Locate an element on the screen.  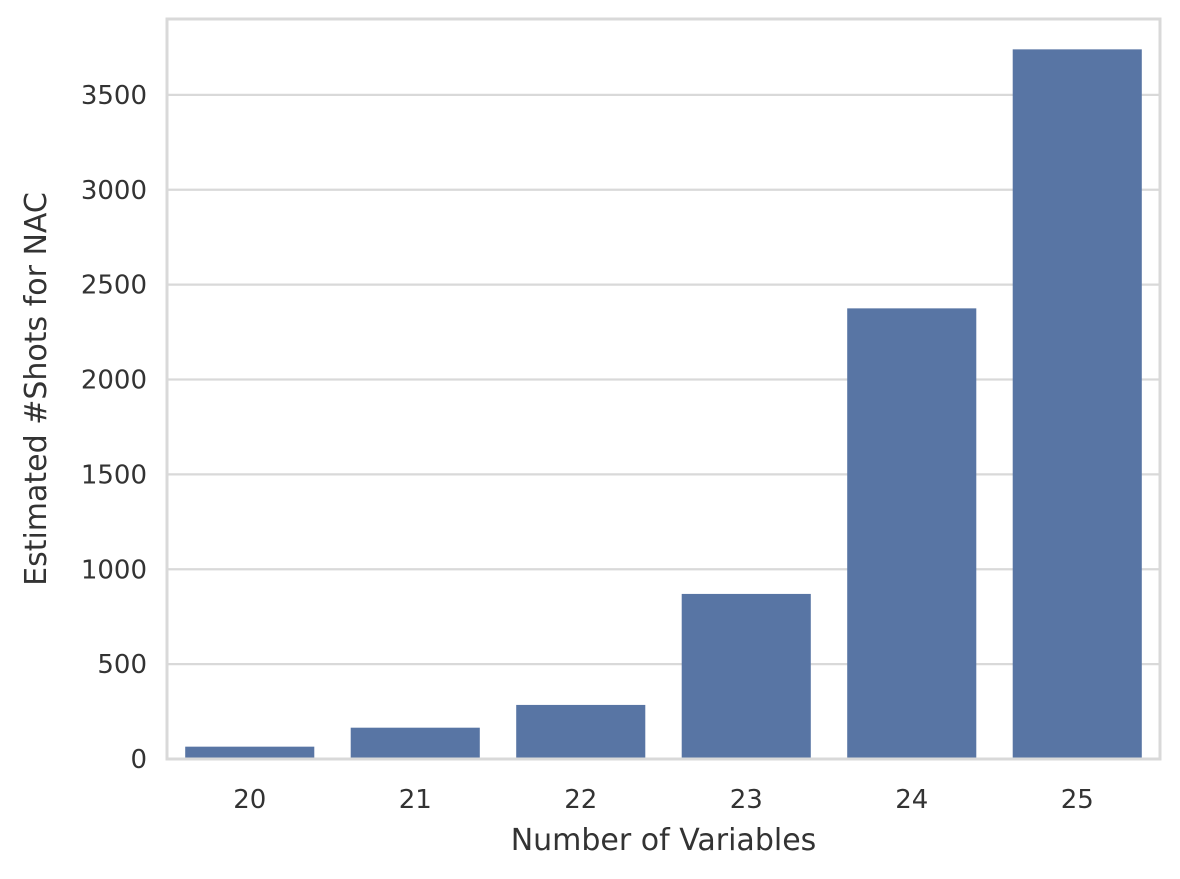
y-tick-label: 1500 is located at coordinates (114, 475).